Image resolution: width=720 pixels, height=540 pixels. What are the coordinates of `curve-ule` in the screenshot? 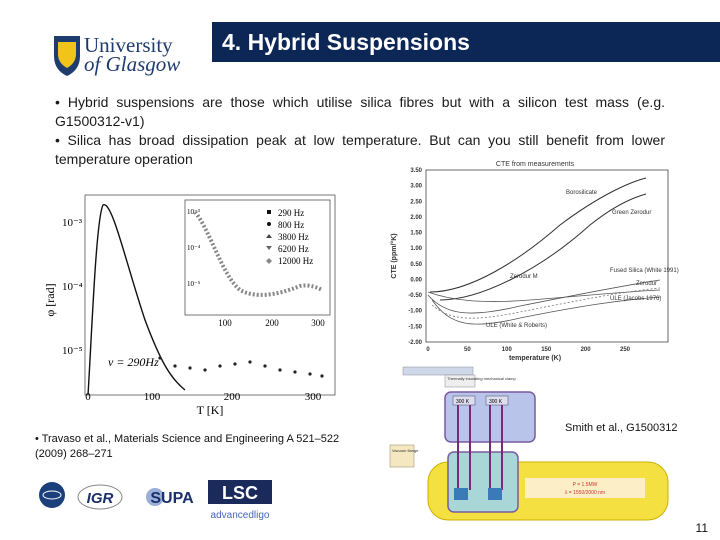 It's located at (546, 310).